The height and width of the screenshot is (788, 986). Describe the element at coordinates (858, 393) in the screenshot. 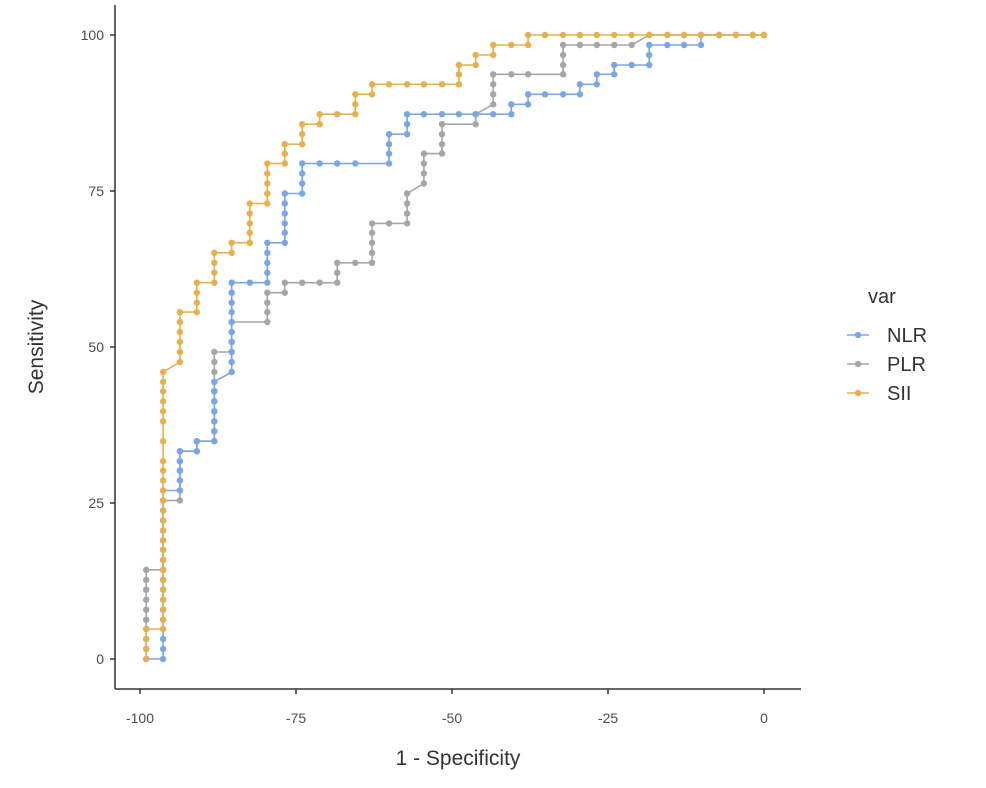

I see `legend-key-sii` at that location.